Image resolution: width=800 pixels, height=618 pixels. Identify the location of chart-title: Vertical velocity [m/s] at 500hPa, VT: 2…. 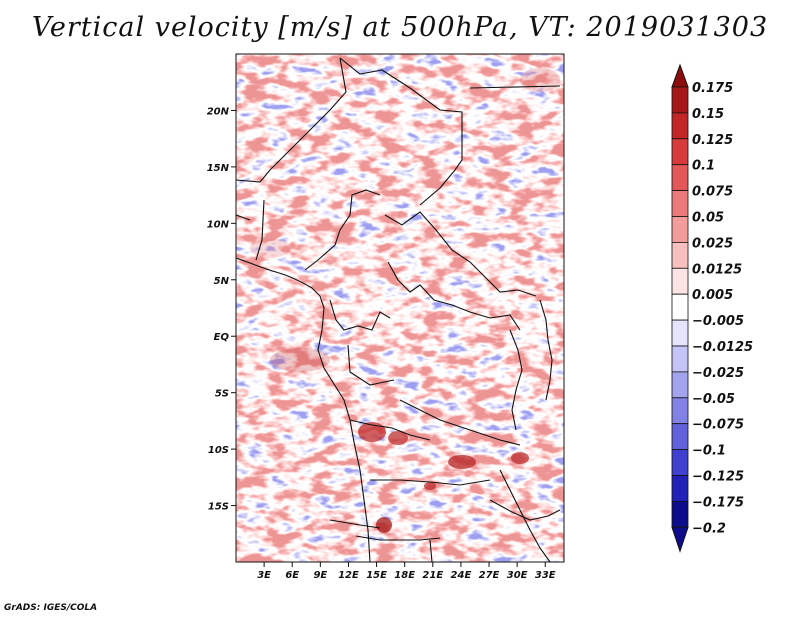
(400, 27).